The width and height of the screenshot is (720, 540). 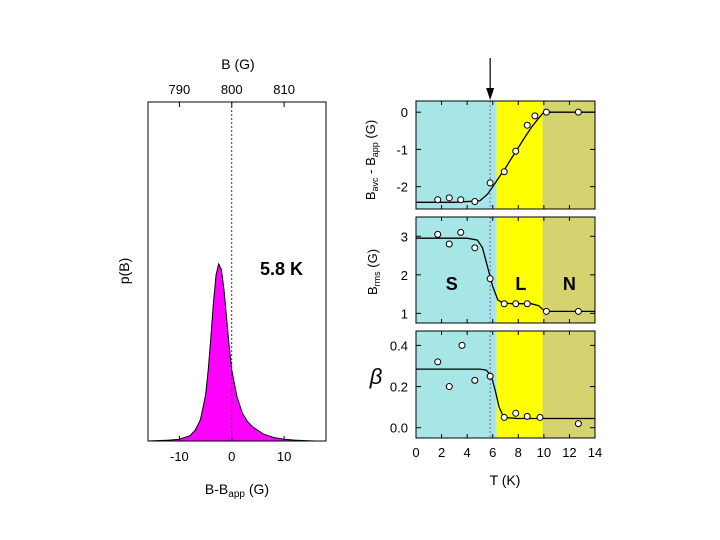 I want to click on avg-field-y-label: Bavc - Bapp (G), so click(x=371, y=160).